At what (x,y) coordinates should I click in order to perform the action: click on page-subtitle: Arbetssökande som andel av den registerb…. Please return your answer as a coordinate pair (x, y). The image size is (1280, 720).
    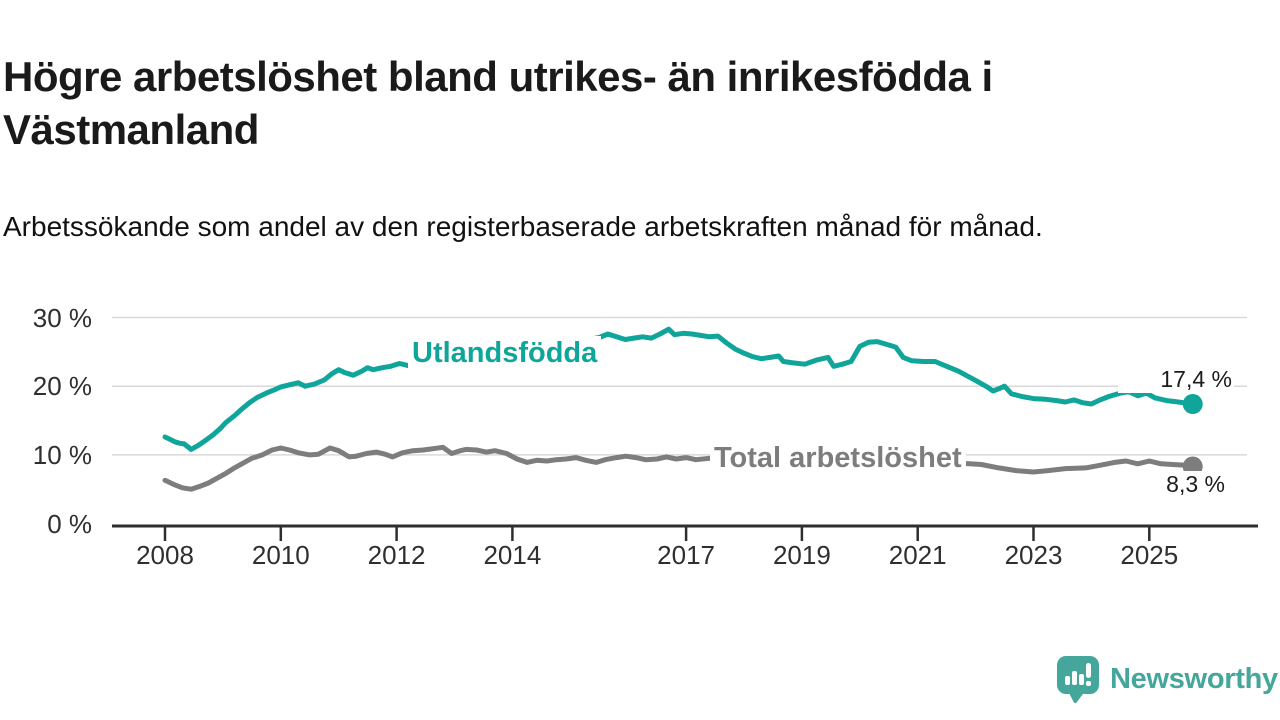
    Looking at the image, I should click on (523, 226).